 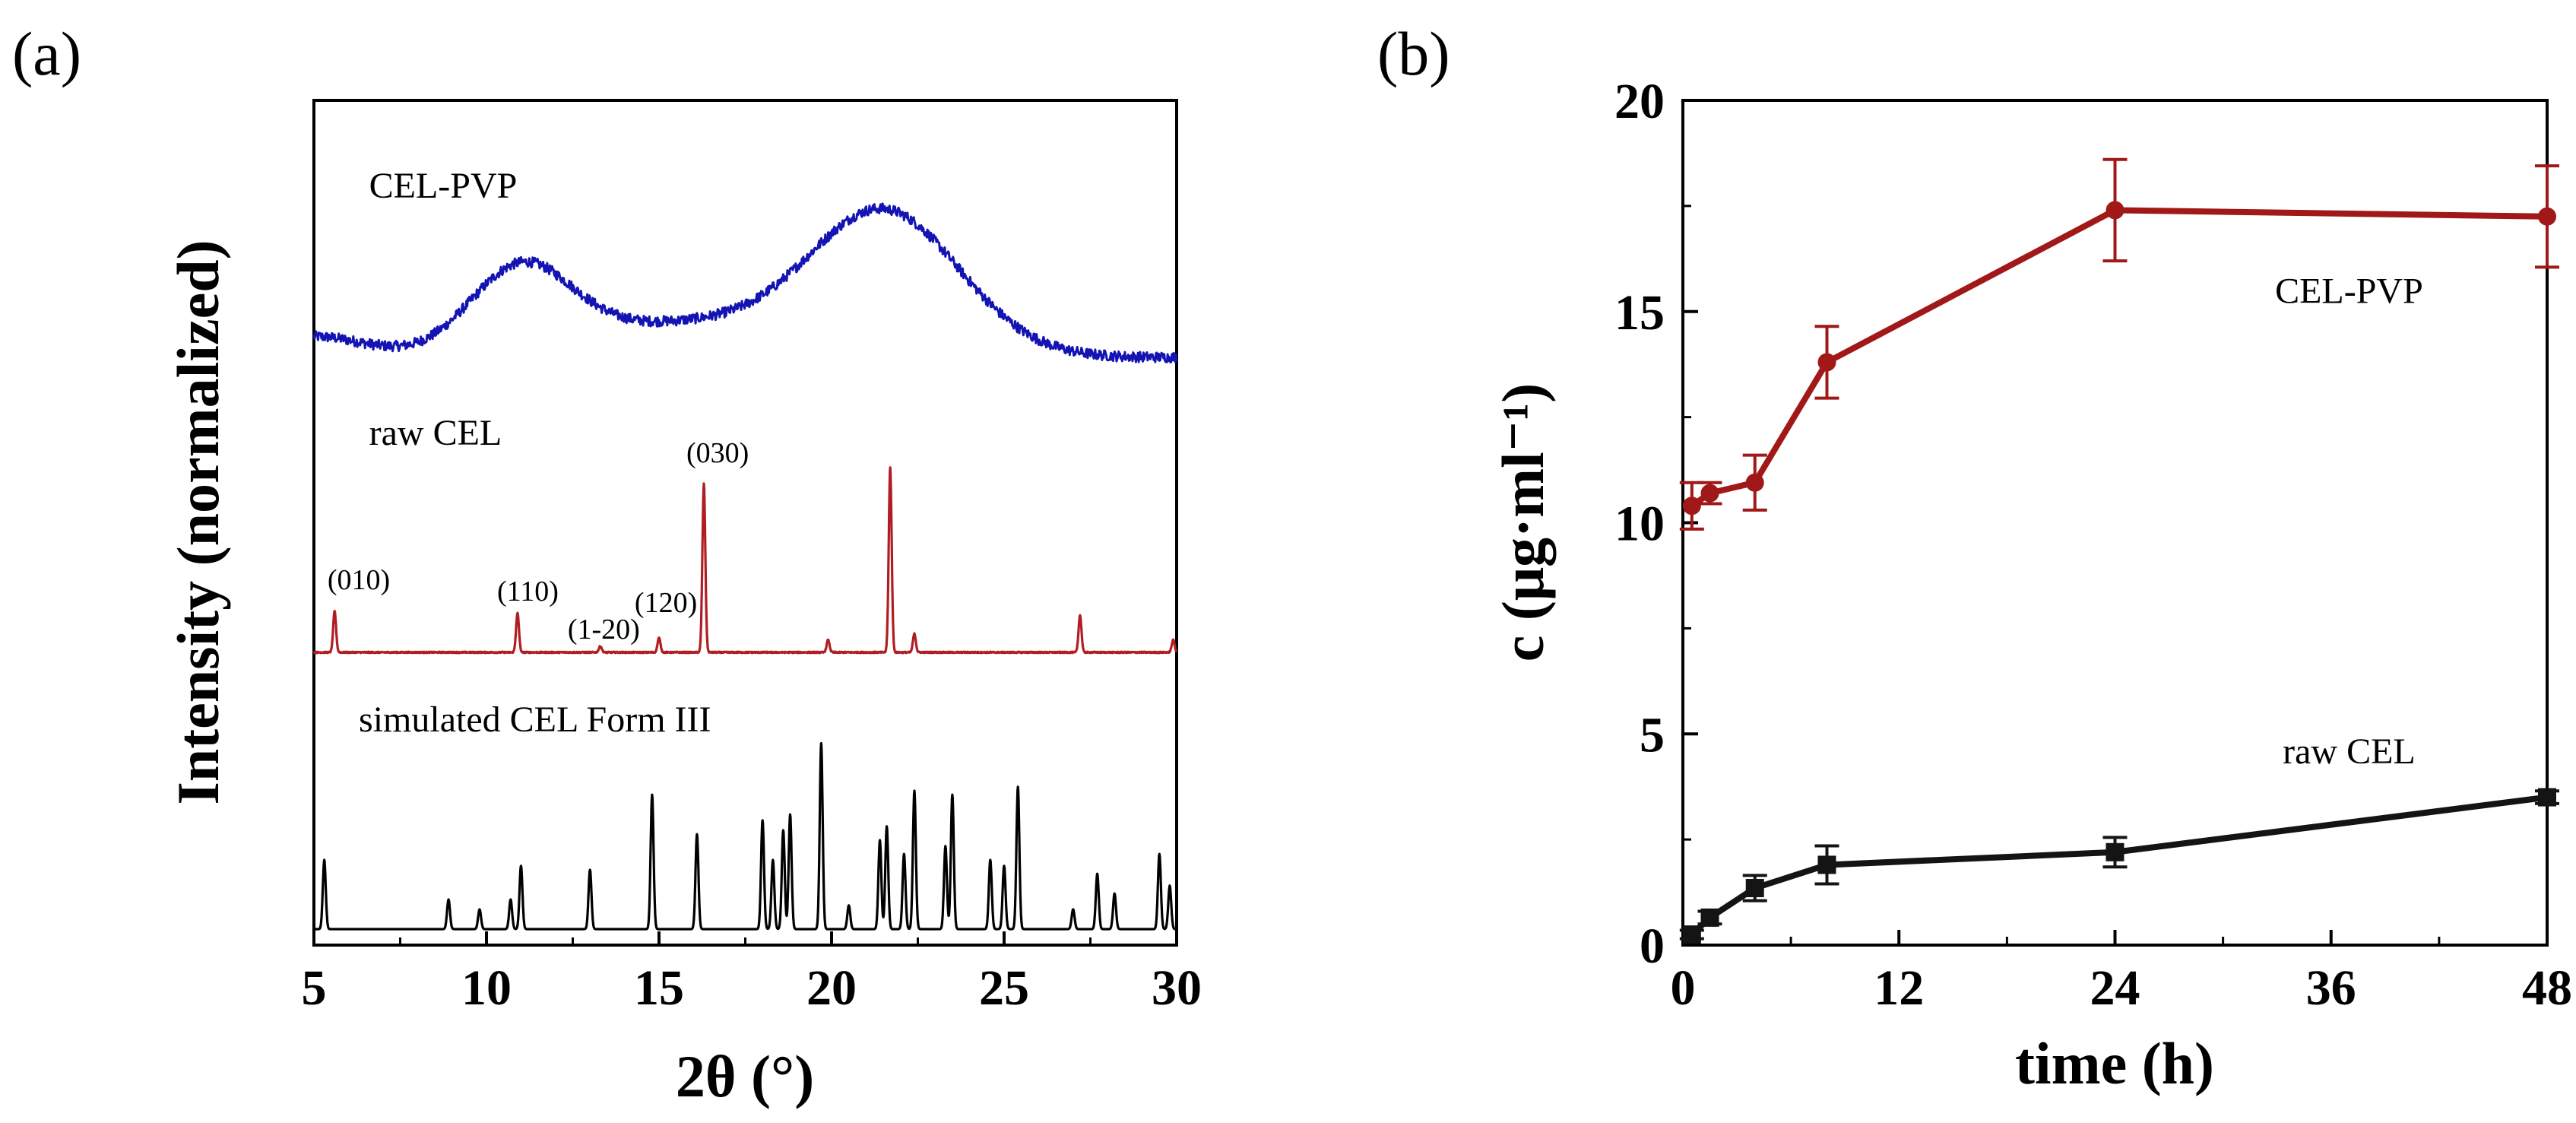 I want to click on dissolution-y-tick-label: 10, so click(x=1639, y=524).